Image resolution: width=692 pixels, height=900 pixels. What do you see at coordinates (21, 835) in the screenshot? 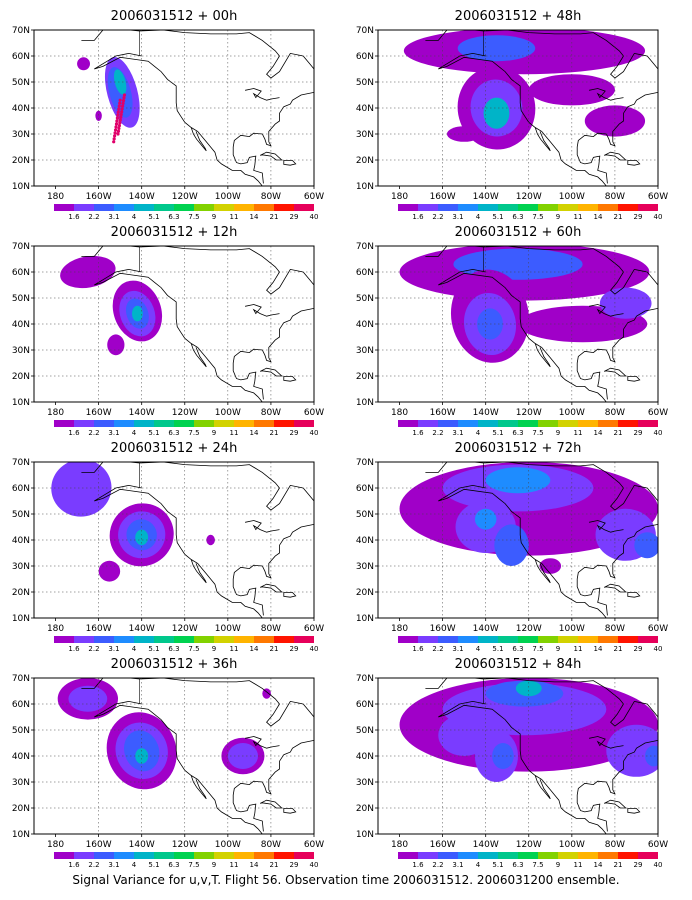
I see `lat-tick-label: 10N` at bounding box center [21, 835].